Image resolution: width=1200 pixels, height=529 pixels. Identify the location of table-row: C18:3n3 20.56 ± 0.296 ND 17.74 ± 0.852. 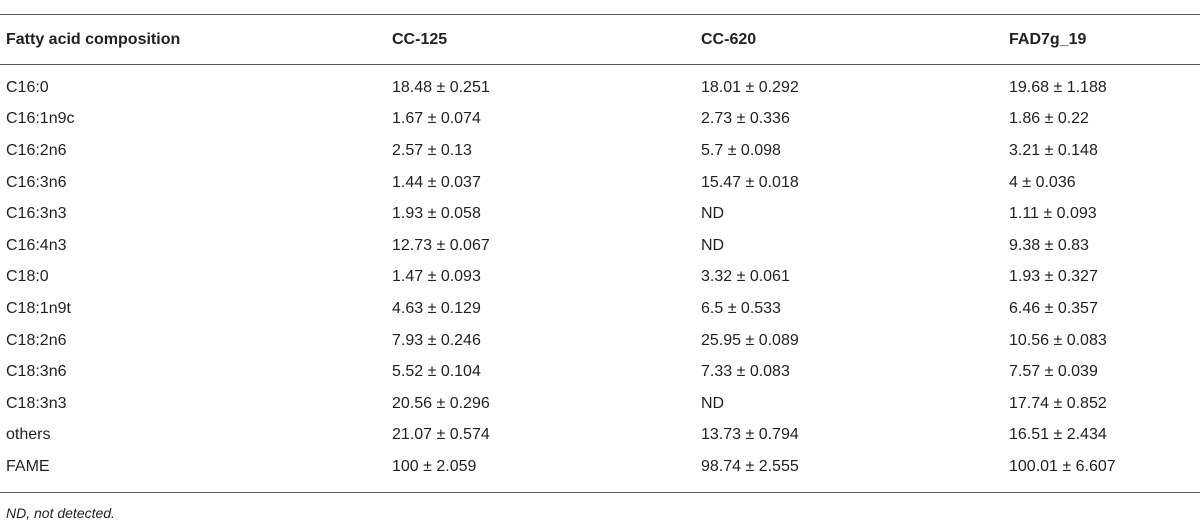
(600, 404).